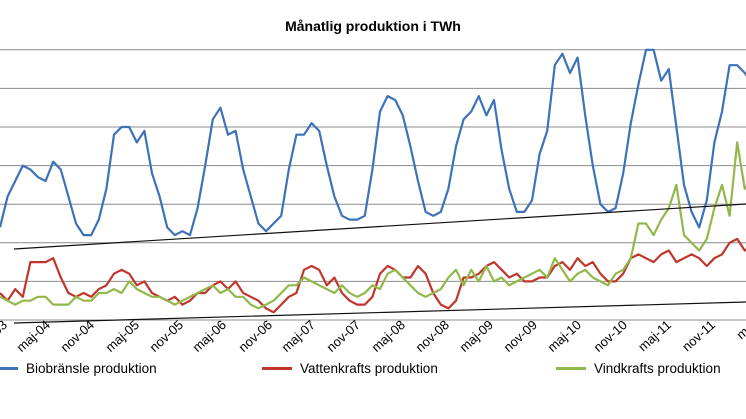 The width and height of the screenshot is (746, 419). Describe the element at coordinates (209, 336) in the screenshot. I see `x-tick-label: maj-06` at that location.